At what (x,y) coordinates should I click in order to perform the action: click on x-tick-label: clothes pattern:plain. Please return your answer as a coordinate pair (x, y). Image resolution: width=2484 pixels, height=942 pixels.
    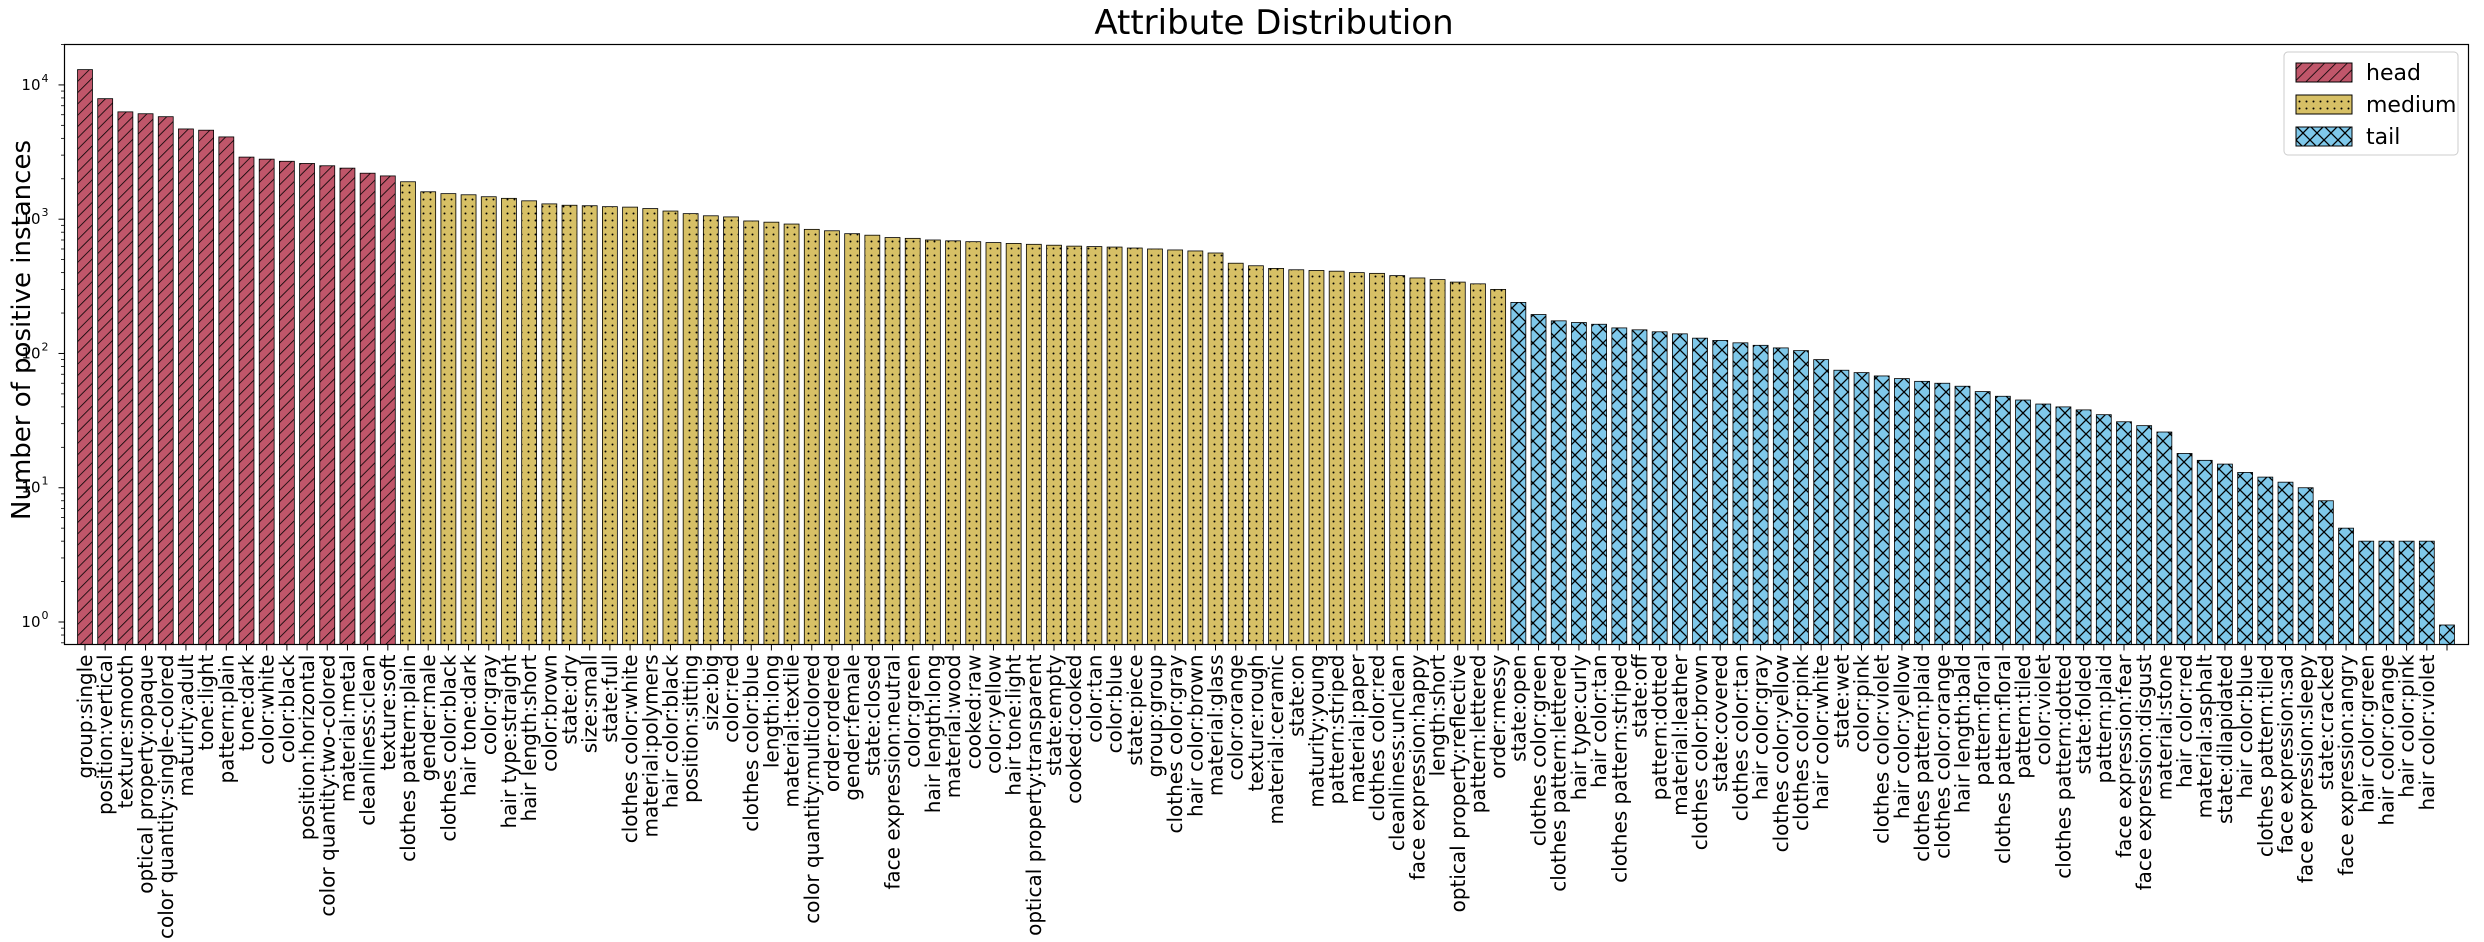
    Looking at the image, I should click on (408, 758).